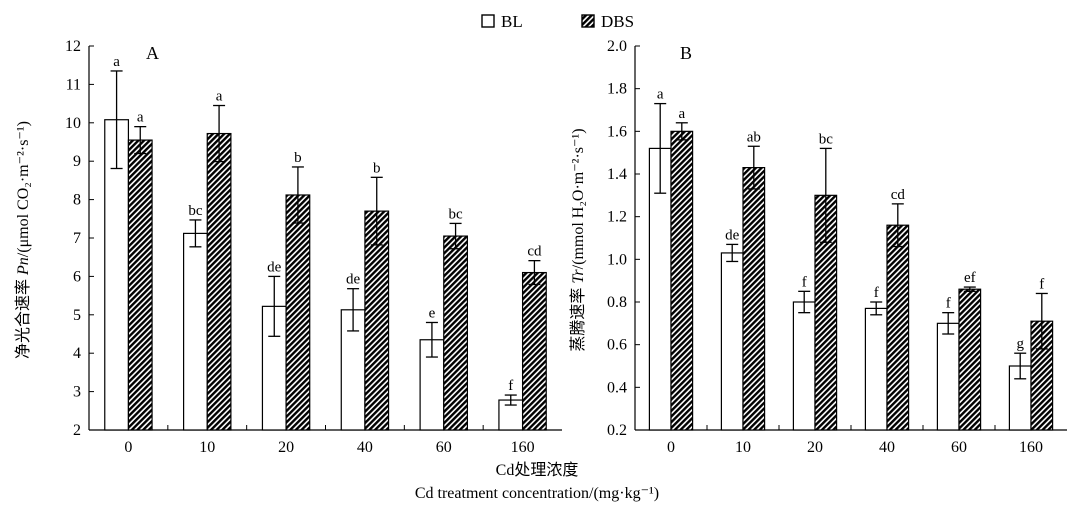  Describe the element at coordinates (617, 131) in the screenshot. I see `y-tick-label-b: 1.6` at that location.